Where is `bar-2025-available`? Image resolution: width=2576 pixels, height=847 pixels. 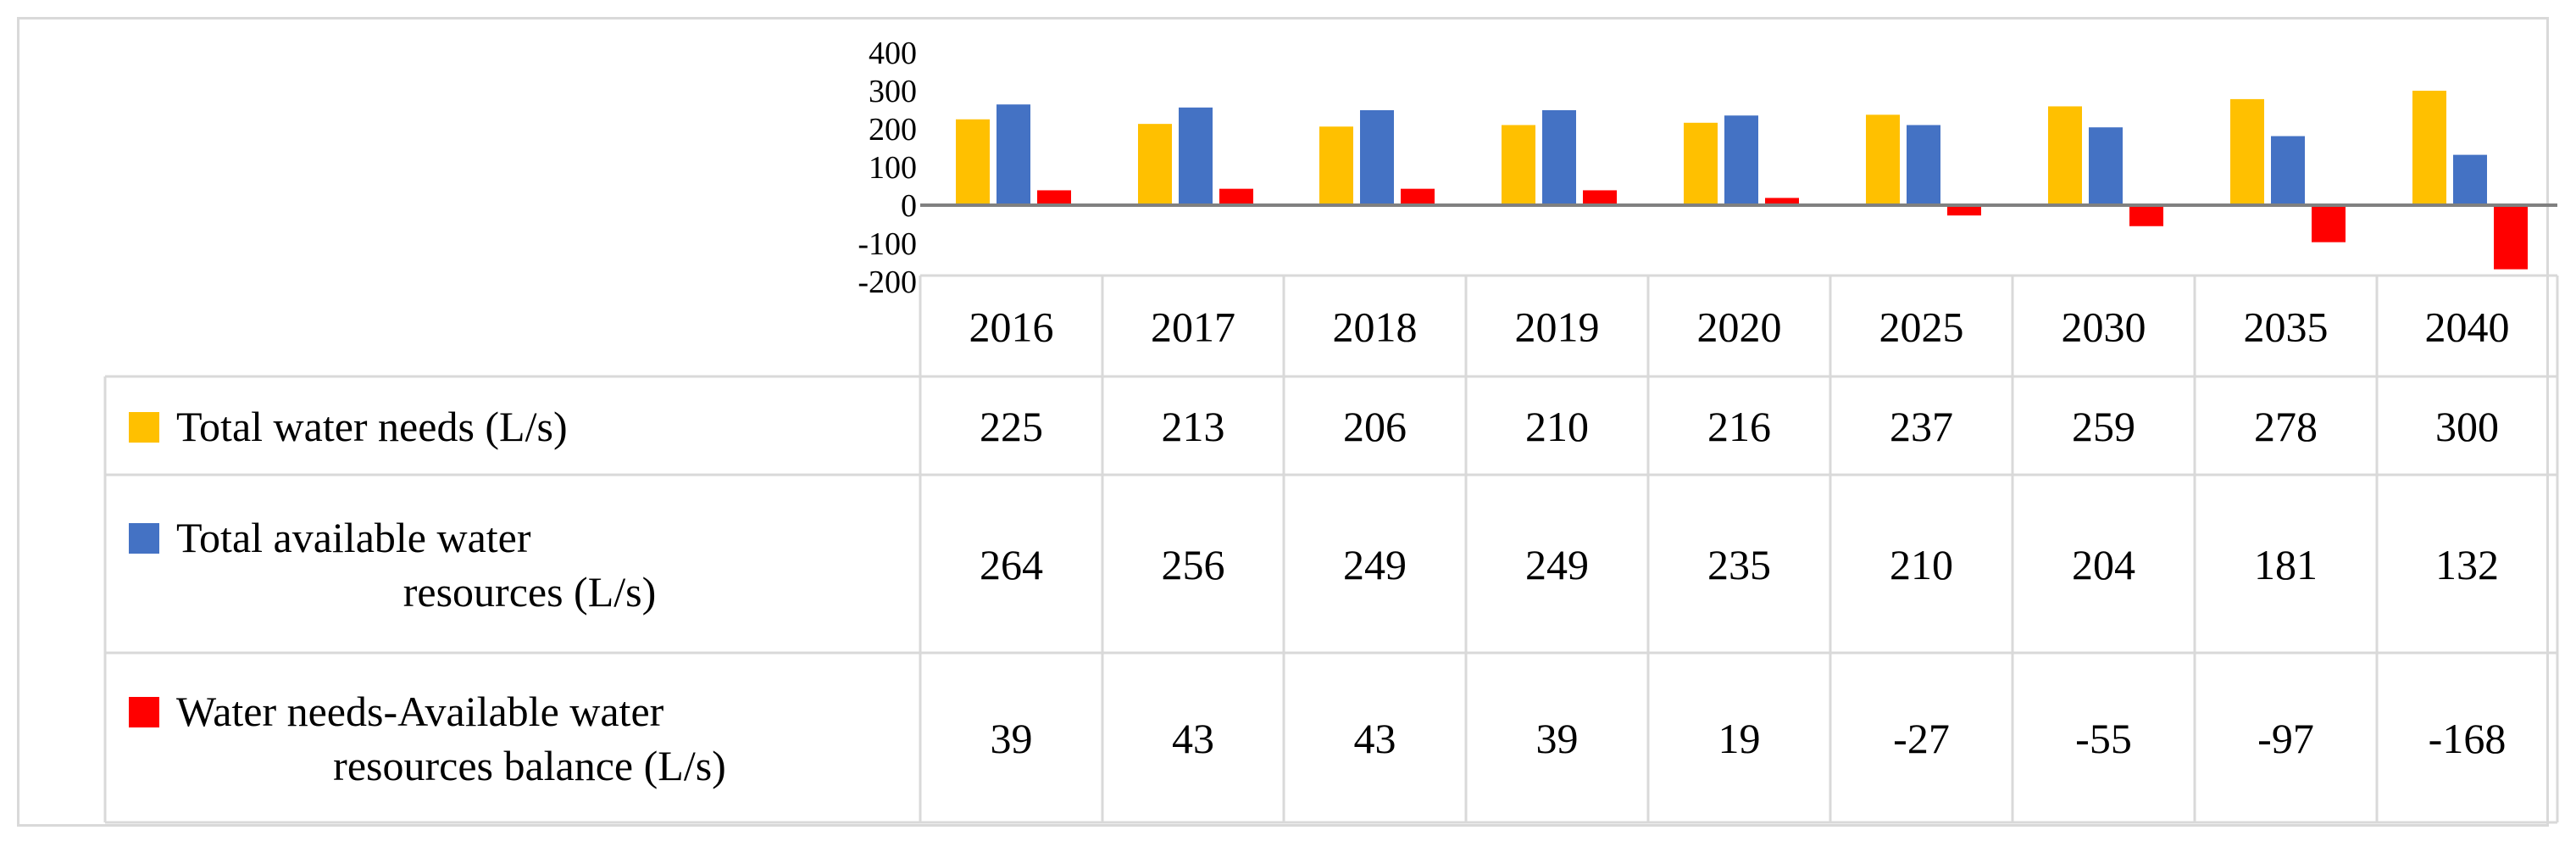
bar-2025-available is located at coordinates (1923, 165).